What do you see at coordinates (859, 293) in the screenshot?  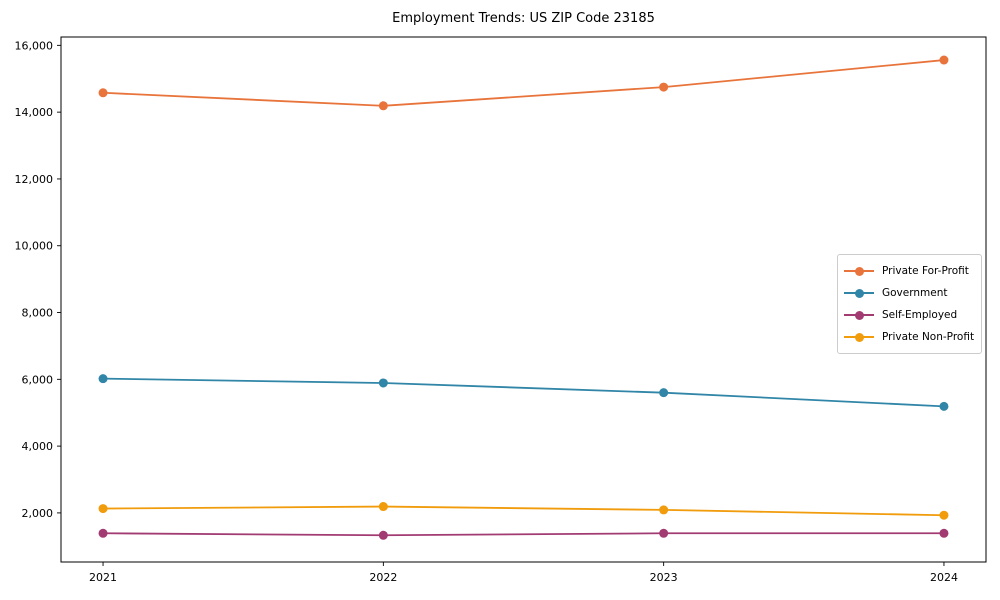 I see `legend-marker-government` at bounding box center [859, 293].